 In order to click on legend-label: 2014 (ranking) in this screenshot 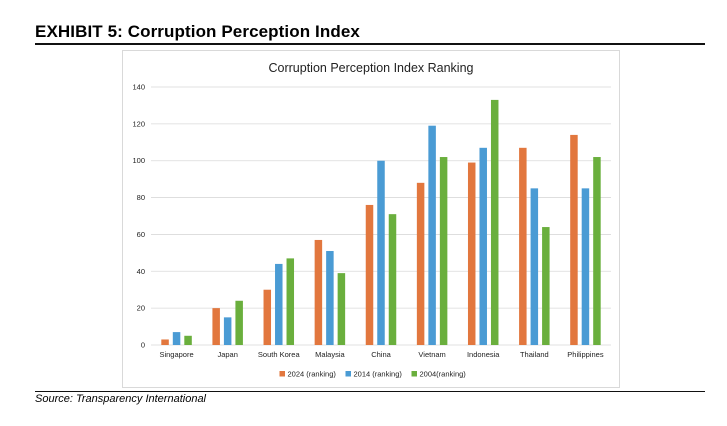, I will do `click(378, 374)`.